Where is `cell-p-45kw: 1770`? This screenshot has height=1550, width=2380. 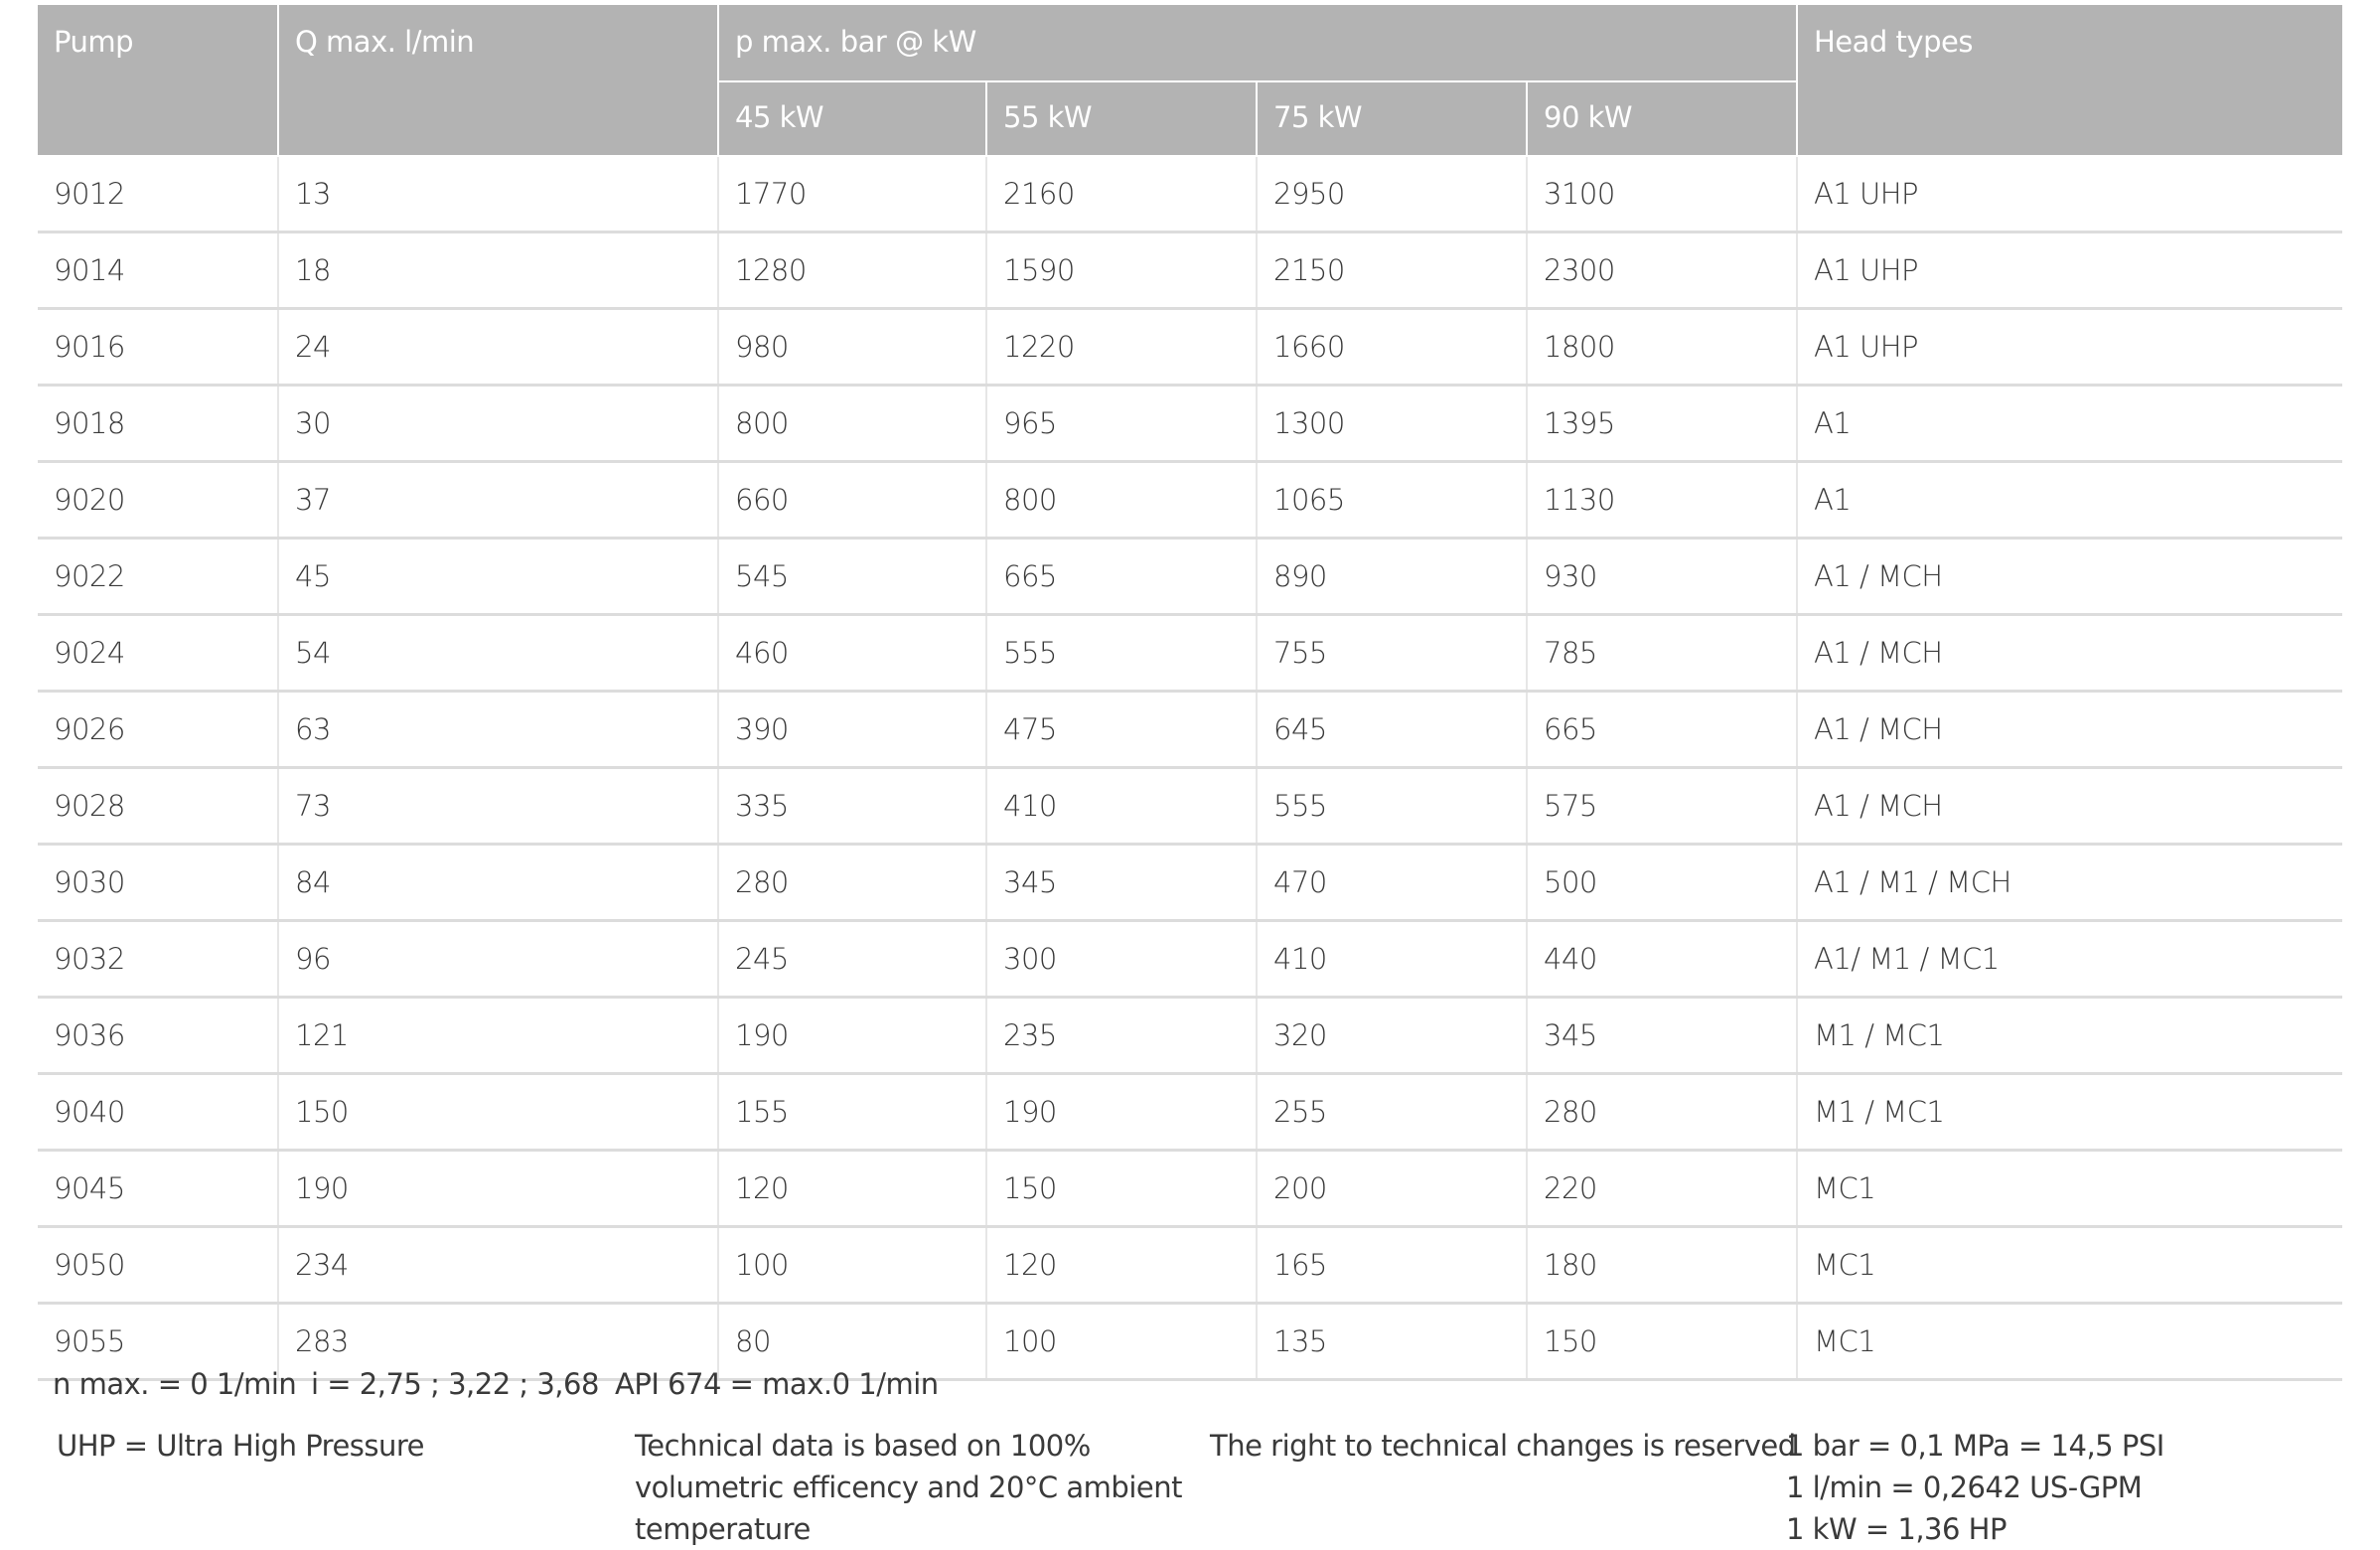 cell-p-45kw: 1770 is located at coordinates (851, 194).